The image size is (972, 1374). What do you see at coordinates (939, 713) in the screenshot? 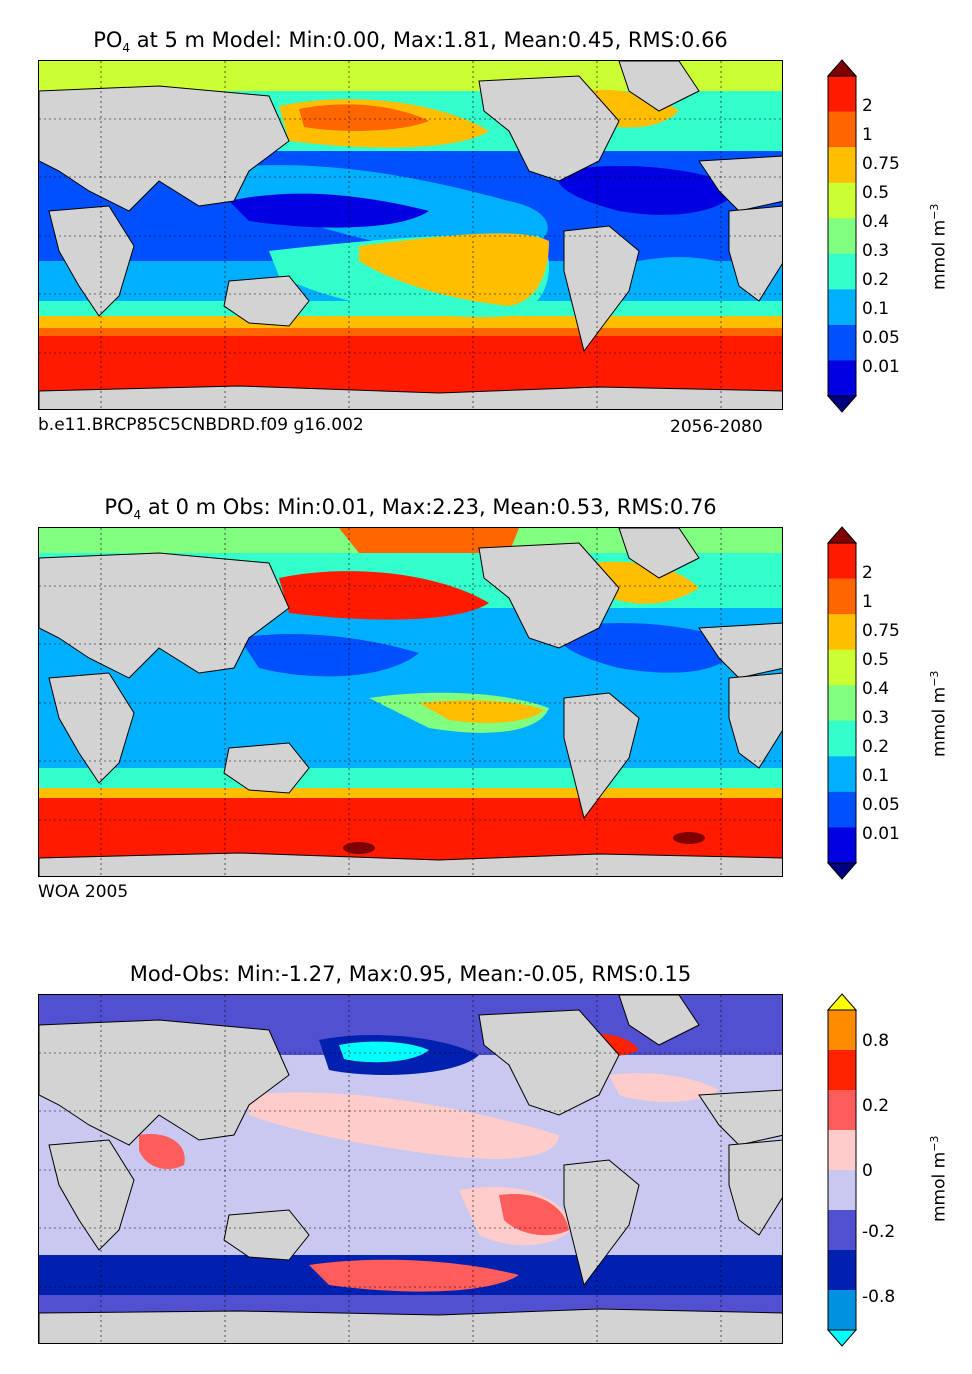
I see `panel2-unit-label: mmol m−3` at bounding box center [939, 713].